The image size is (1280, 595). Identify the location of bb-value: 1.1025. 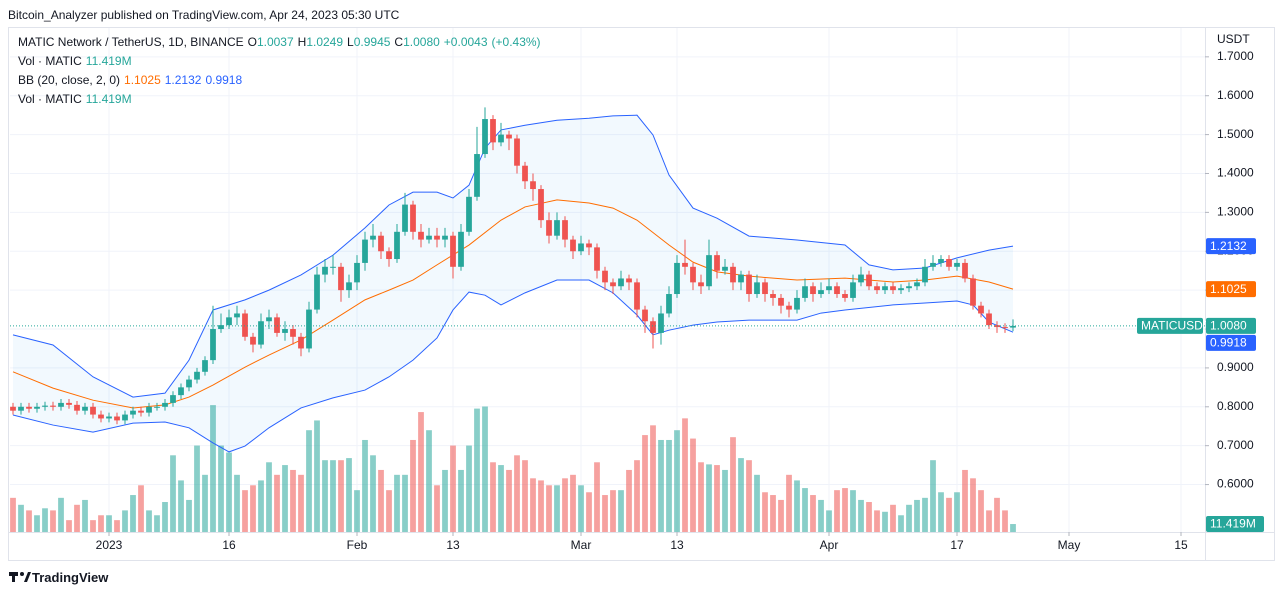
(142, 80).